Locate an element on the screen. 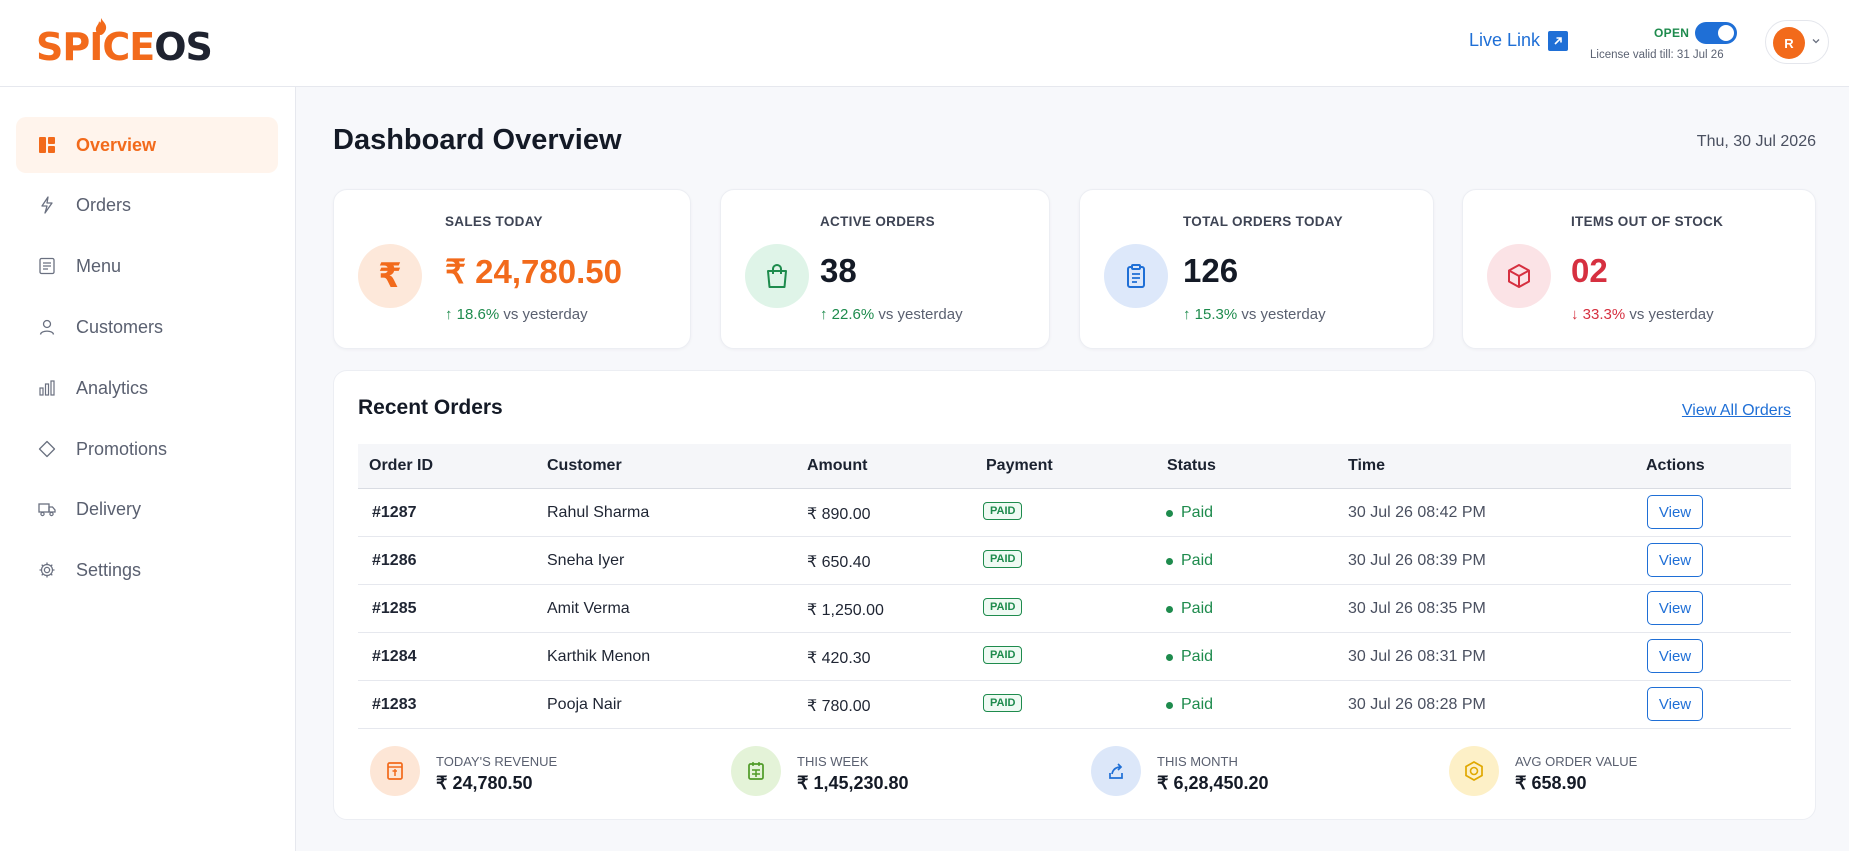 The width and height of the screenshot is (1849, 851). summary-this-month: THIS MONTH ₹ 6,28,450.20 is located at coordinates (1241, 770).